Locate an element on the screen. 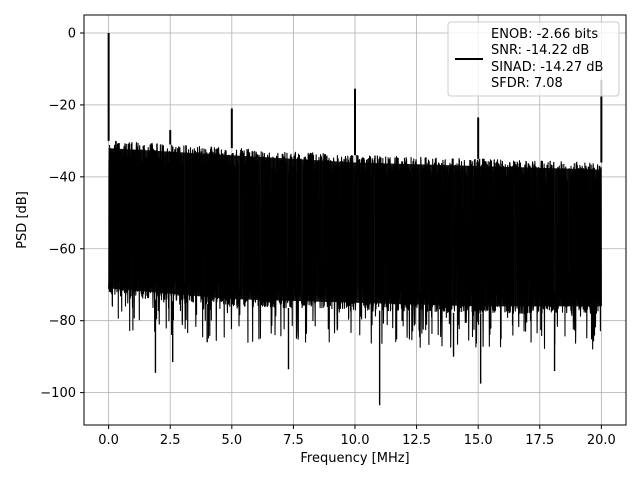 The height and width of the screenshot is (480, 640). y-axis: 0 −20 −40 −60 −80 −100 is located at coordinates (62, 213).